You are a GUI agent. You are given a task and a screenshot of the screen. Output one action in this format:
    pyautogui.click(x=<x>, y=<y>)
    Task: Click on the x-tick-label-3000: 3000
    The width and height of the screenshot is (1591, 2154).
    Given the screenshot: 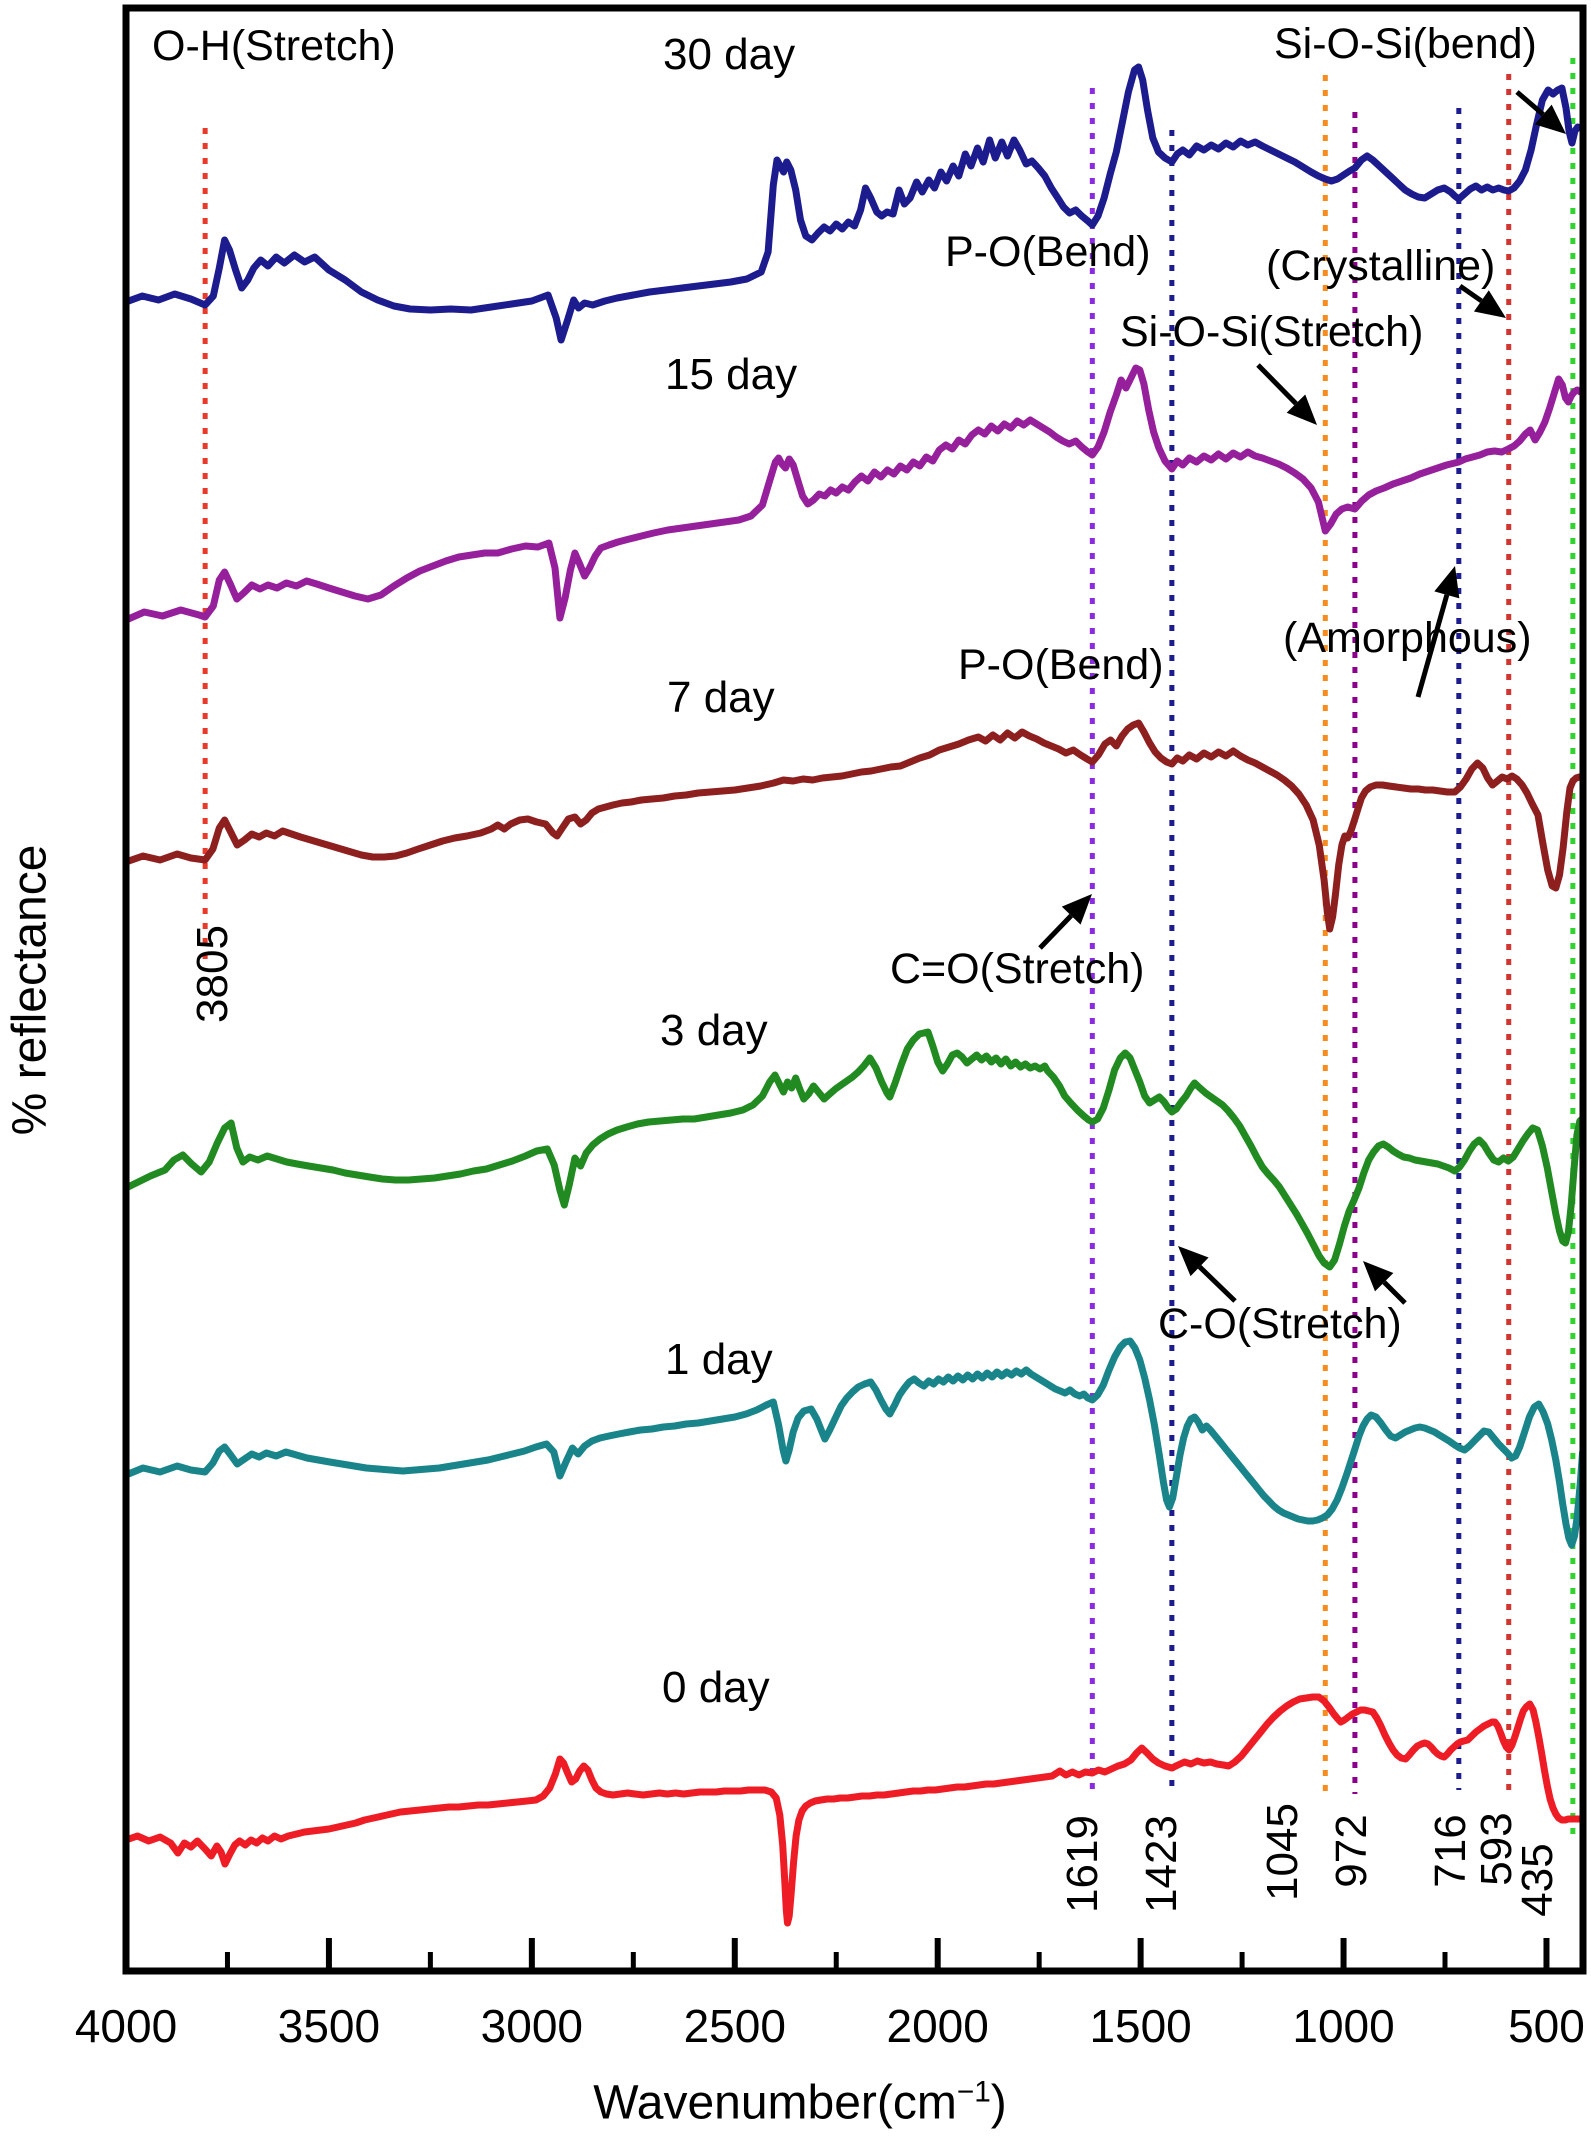 What is the action you would take?
    pyautogui.click(x=532, y=2026)
    